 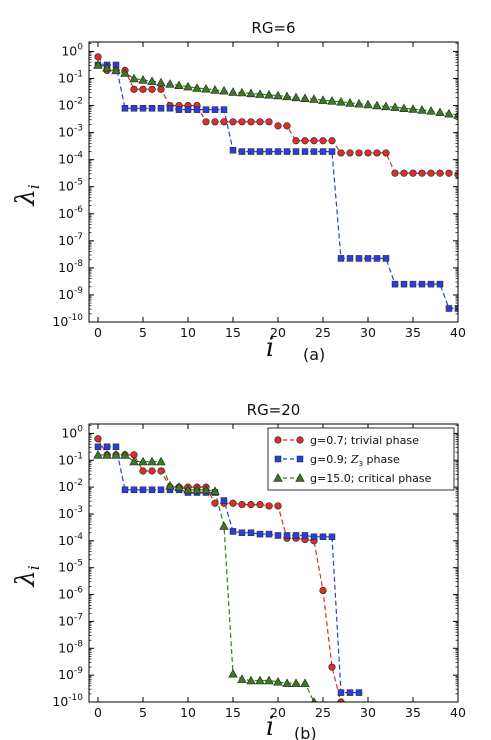 I want to click on legend-entry-trivial: g=0.7; trivial phase, so click(x=346, y=440).